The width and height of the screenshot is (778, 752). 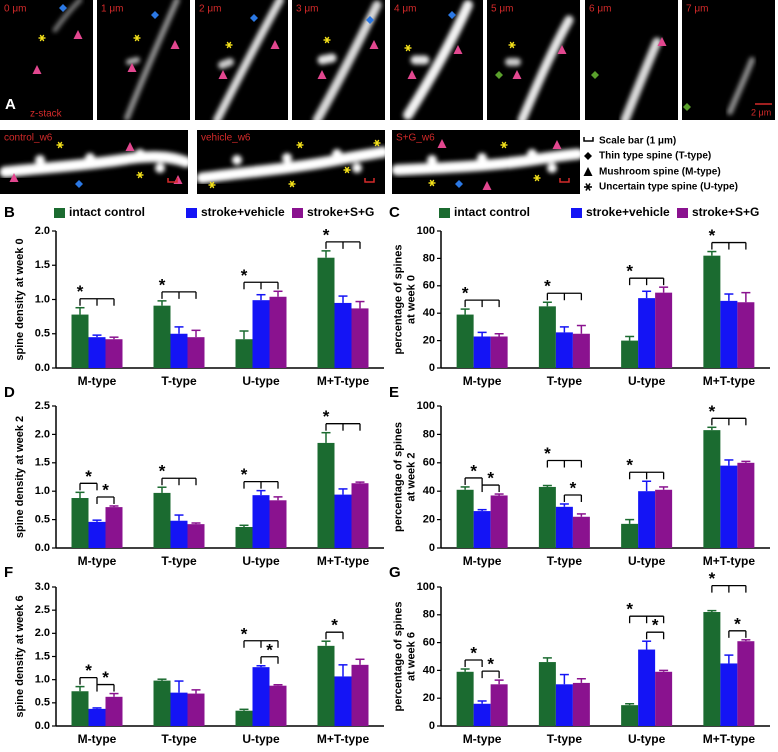 I want to click on y-tick-label: 100, so click(x=426, y=406).